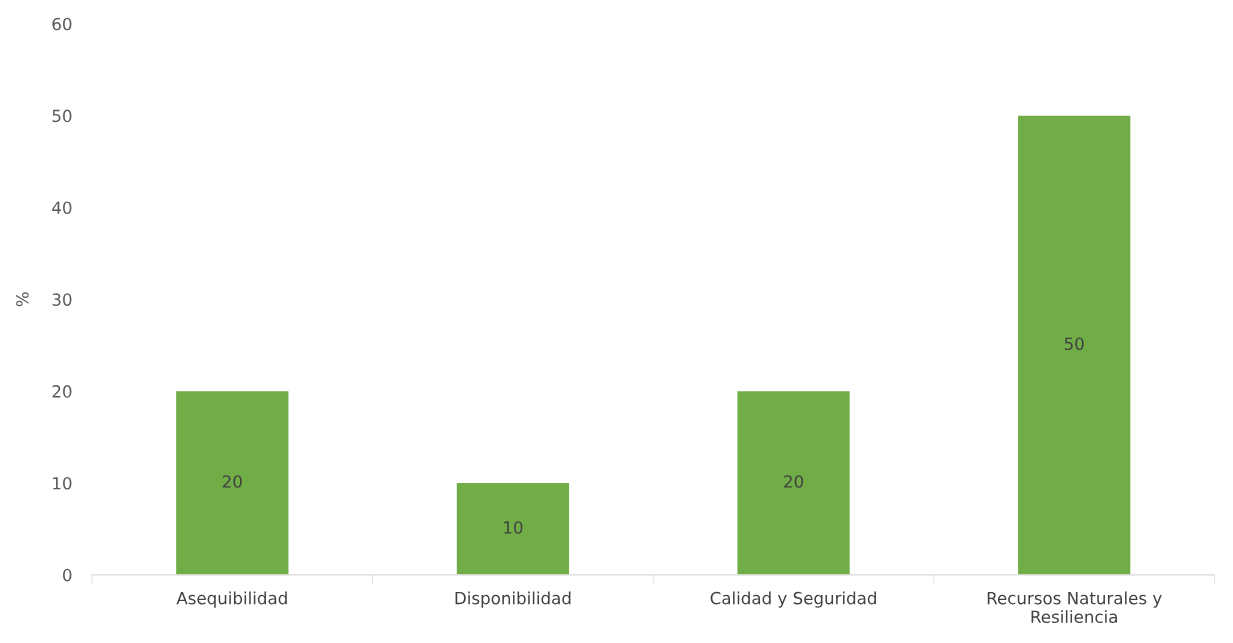  Describe the element at coordinates (62, 116) in the screenshot. I see `y-tick-label: 50` at that location.